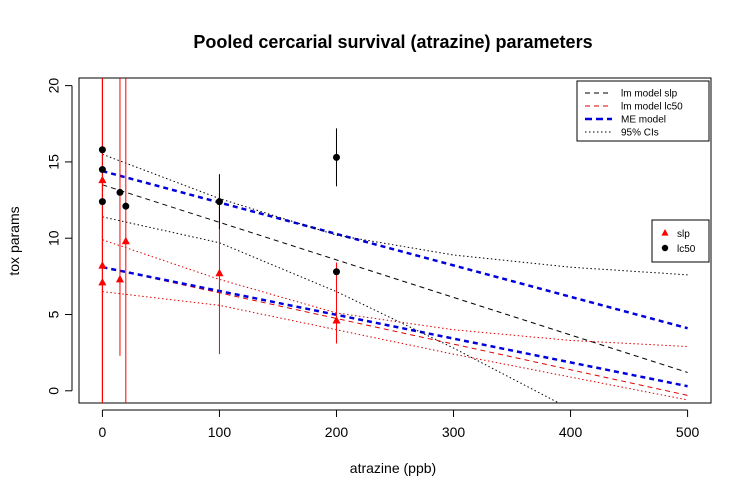  I want to click on x-tick-label: 200, so click(337, 432).